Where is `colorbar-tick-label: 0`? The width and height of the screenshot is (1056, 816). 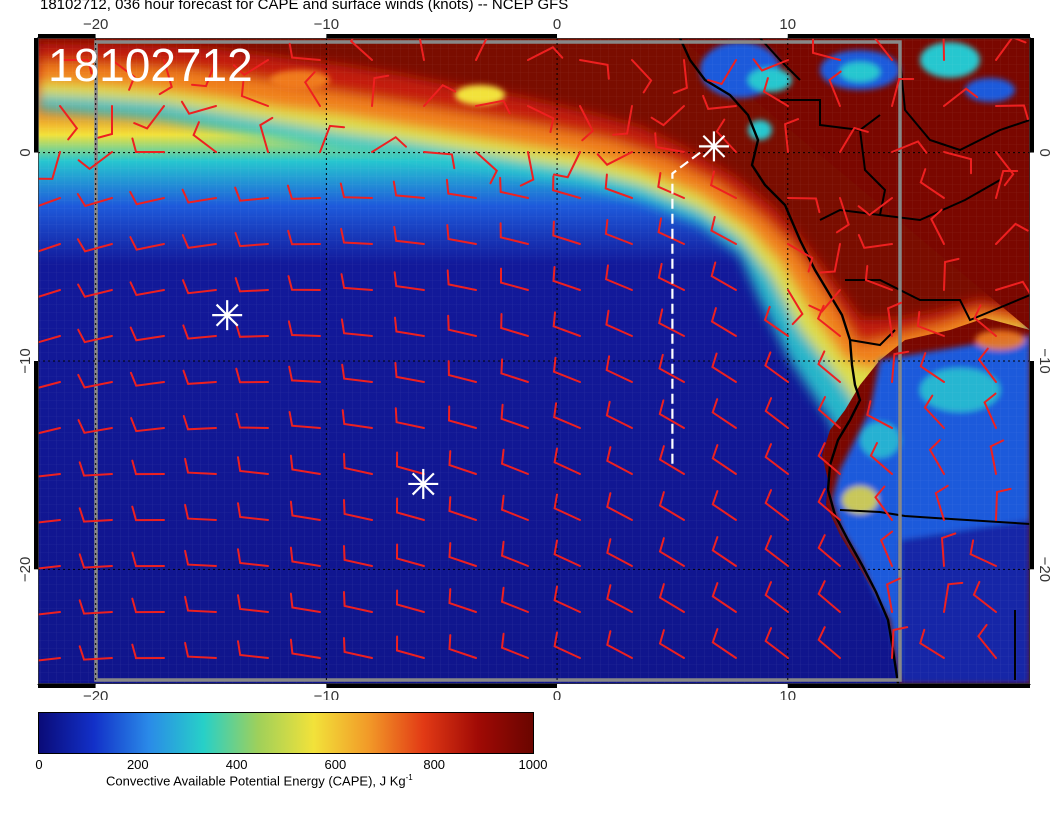 colorbar-tick-label: 0 is located at coordinates (39, 764).